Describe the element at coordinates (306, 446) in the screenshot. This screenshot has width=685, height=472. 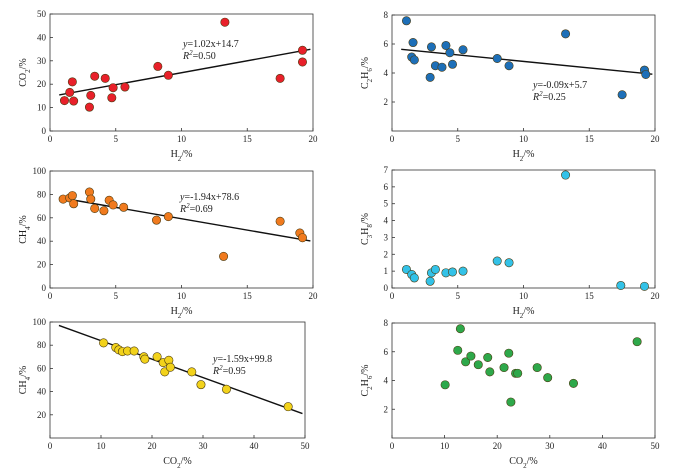
I see `x-tick-label: 50` at that location.